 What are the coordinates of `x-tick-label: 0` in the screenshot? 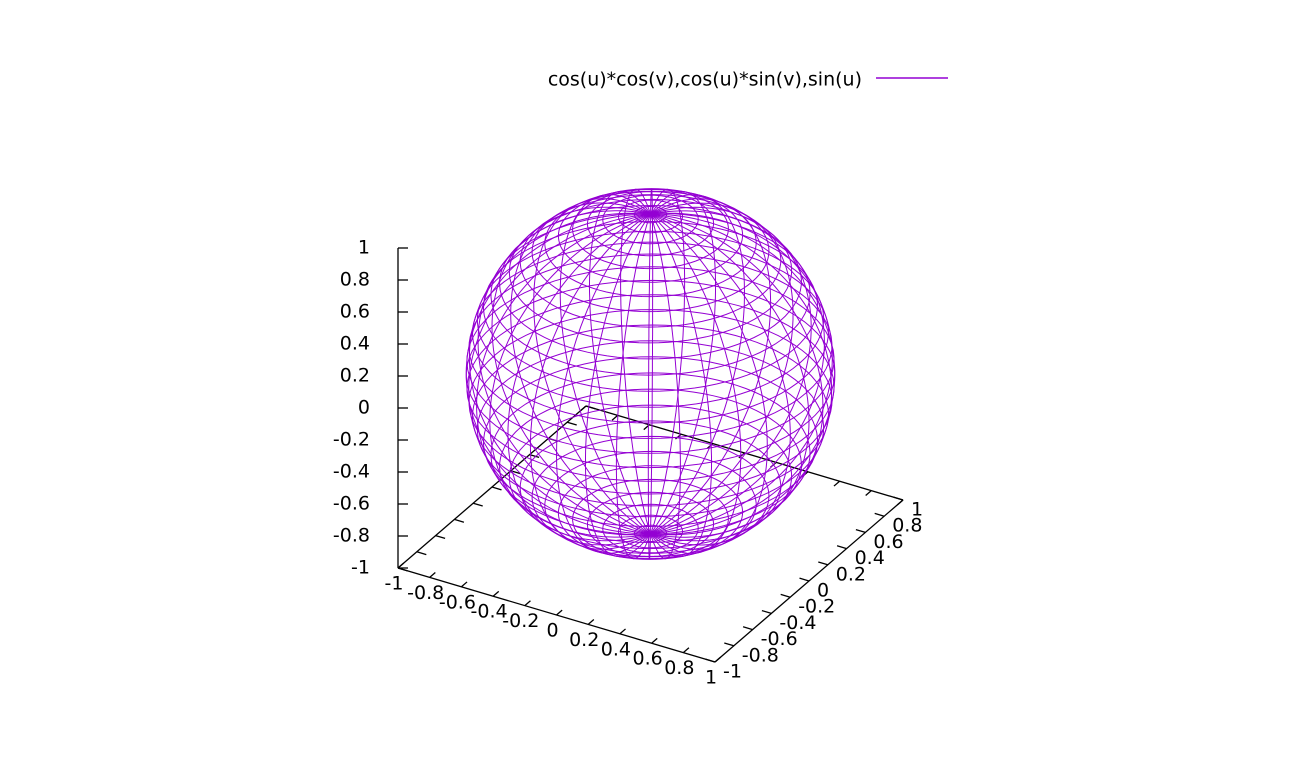 It's located at (552, 631).